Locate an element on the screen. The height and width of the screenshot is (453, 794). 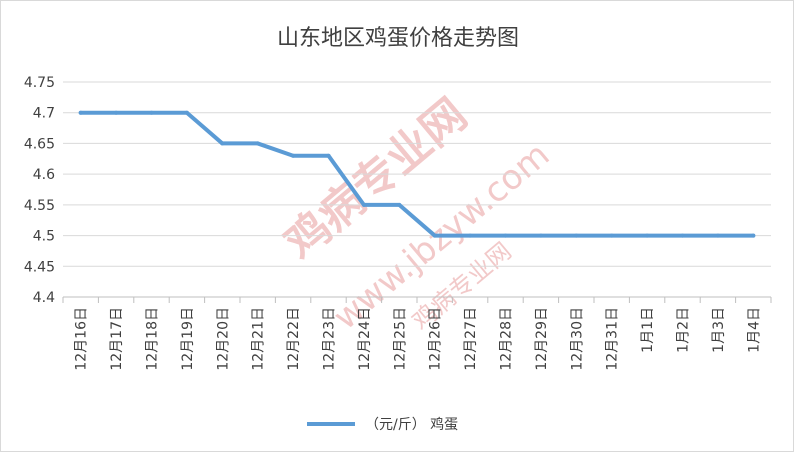
x-tick-label: 12月19日 is located at coordinates (188, 339).